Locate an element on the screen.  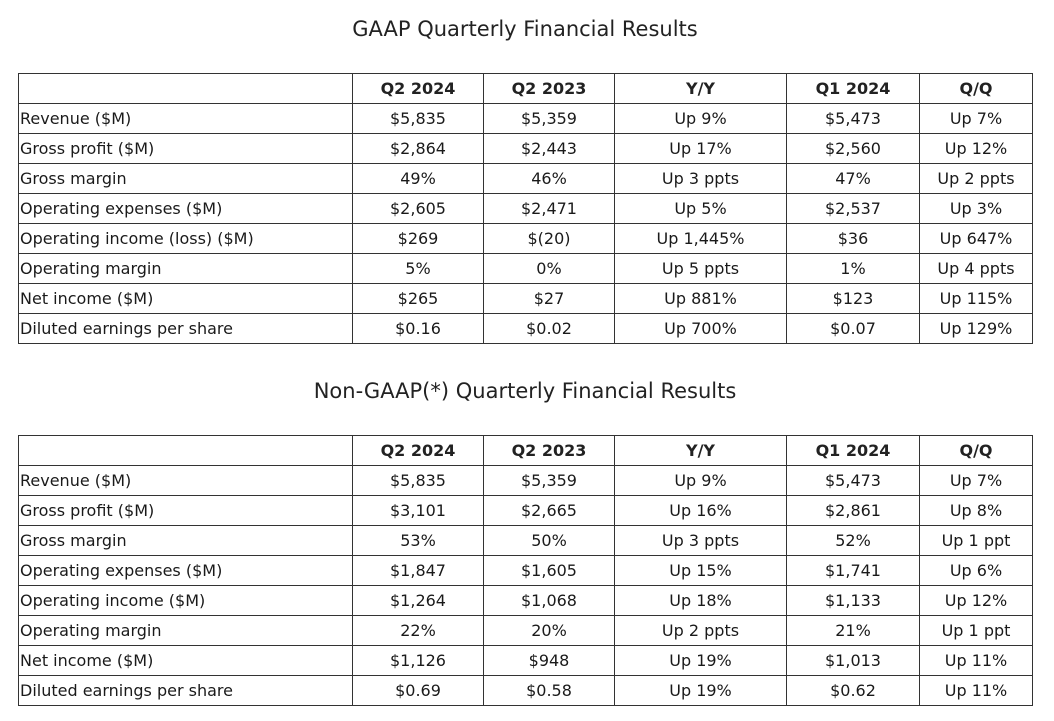
value-q2-2024-cell: $0.69 is located at coordinates (418, 690).